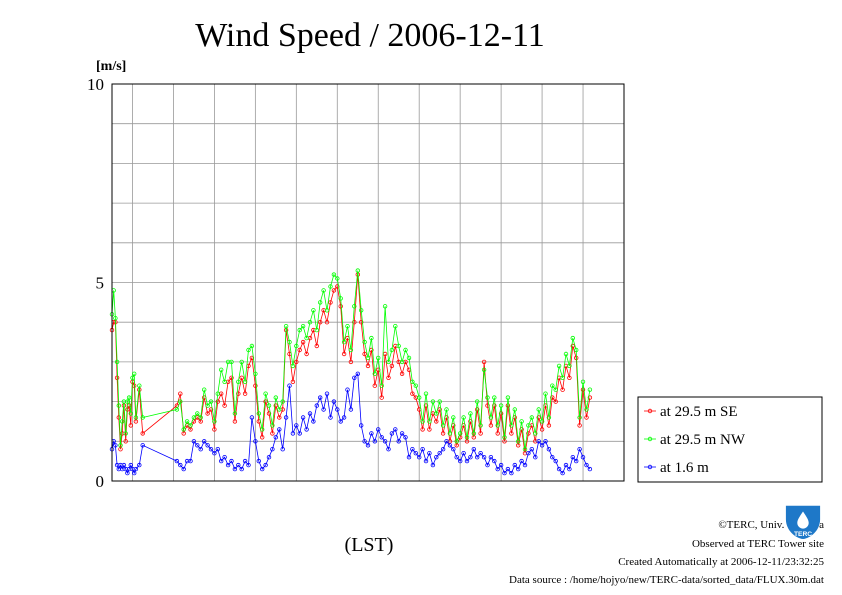  What do you see at coordinates (95, 84) in the screenshot?
I see `y-tick-label: 10` at bounding box center [95, 84].